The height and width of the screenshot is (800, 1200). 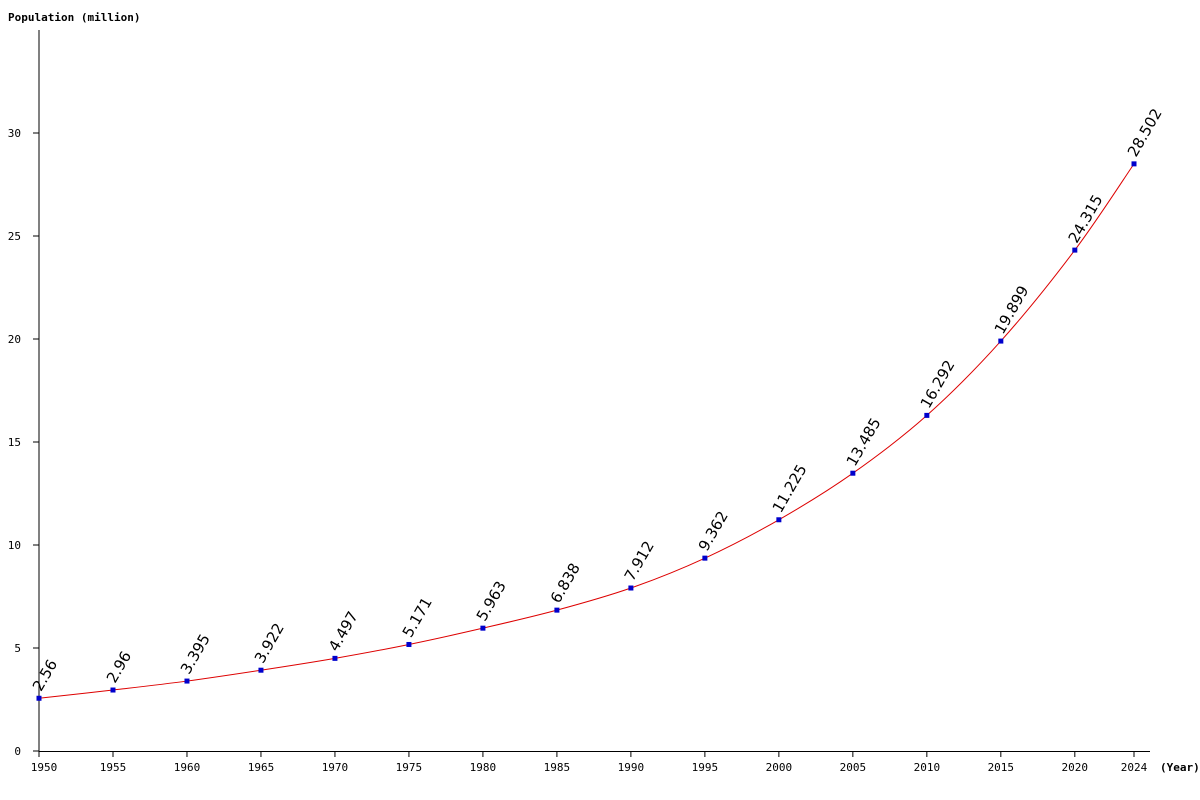 I want to click on data-point-label: 5.171, so click(x=417, y=617).